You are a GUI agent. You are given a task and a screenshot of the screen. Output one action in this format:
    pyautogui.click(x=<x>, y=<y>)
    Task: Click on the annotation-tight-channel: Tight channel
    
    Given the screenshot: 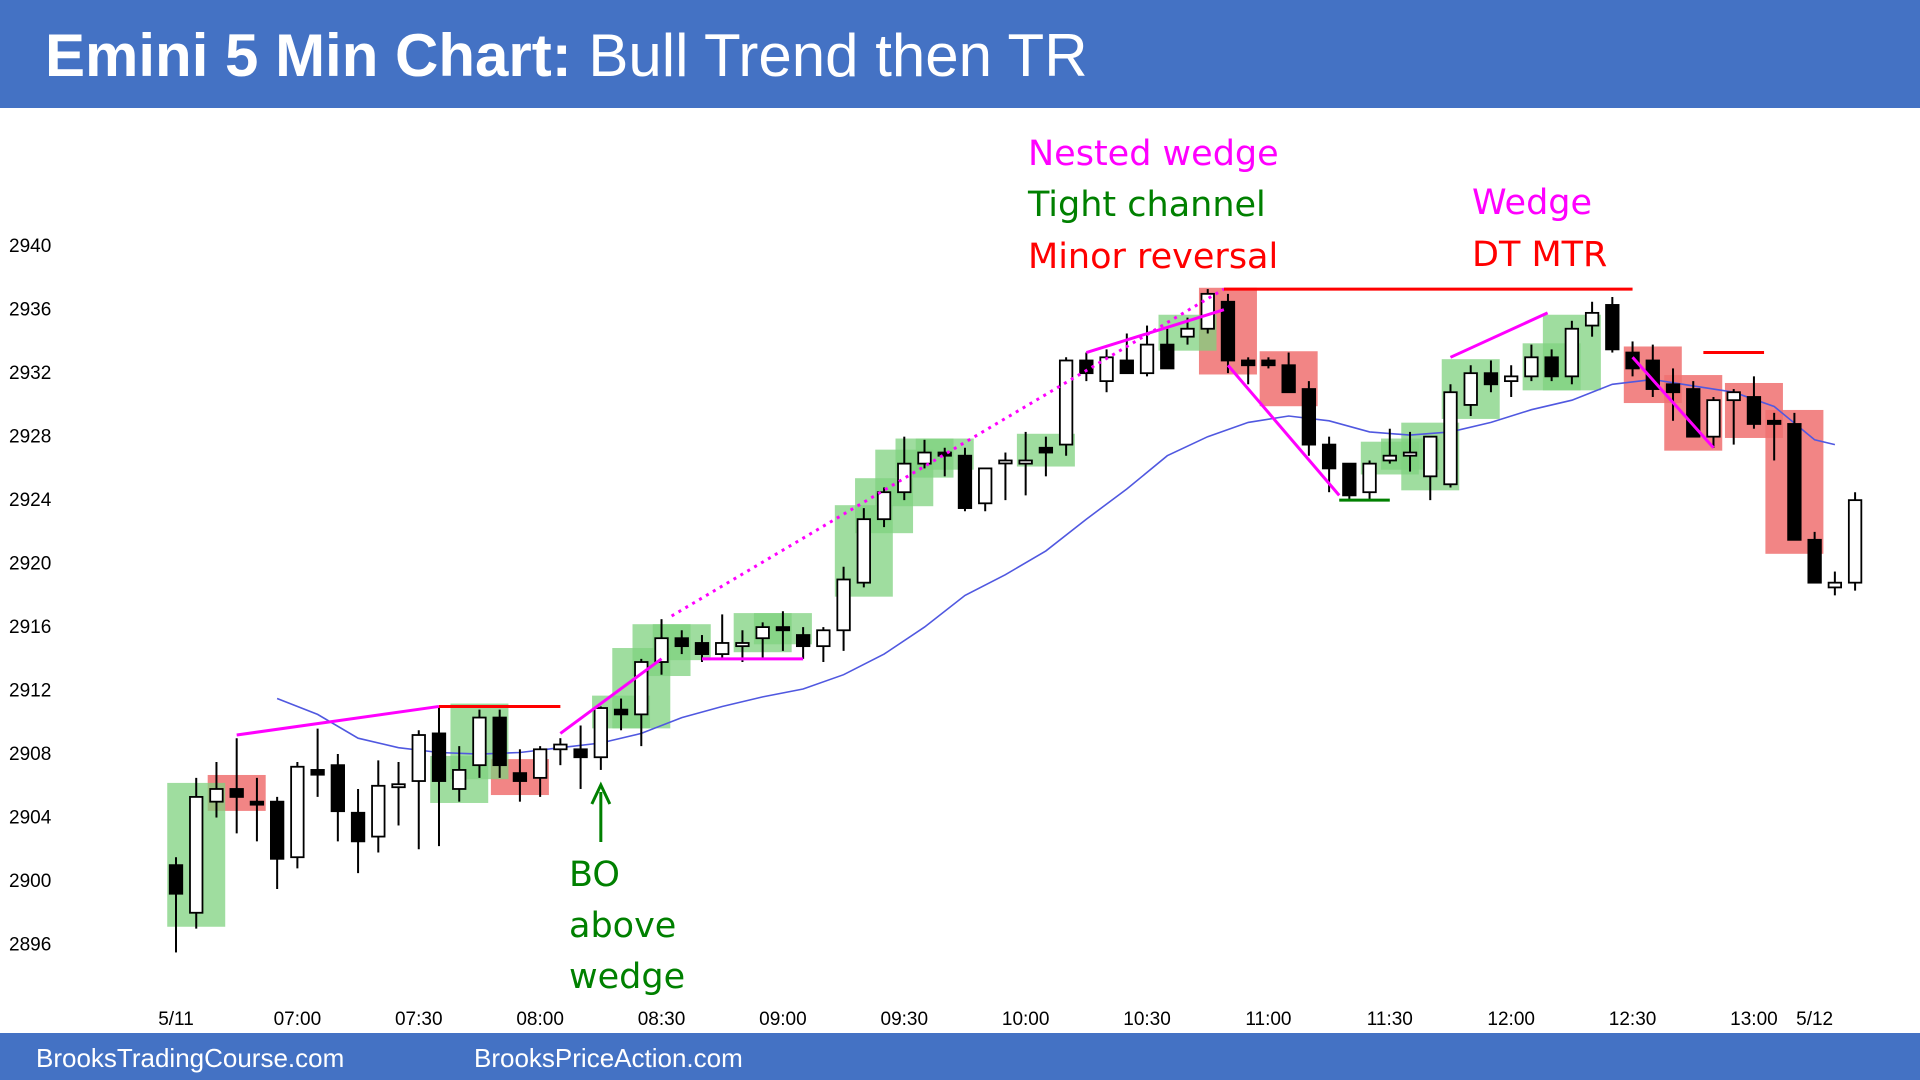 What is the action you would take?
    pyautogui.click(x=1147, y=205)
    